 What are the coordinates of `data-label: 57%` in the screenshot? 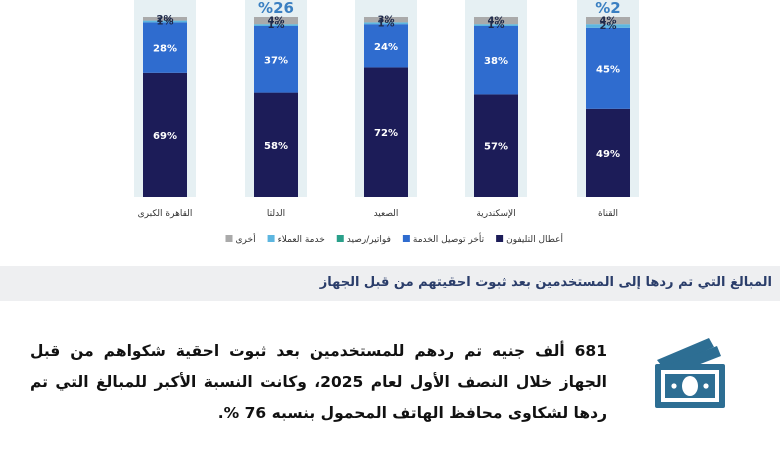 It's located at (496, 147).